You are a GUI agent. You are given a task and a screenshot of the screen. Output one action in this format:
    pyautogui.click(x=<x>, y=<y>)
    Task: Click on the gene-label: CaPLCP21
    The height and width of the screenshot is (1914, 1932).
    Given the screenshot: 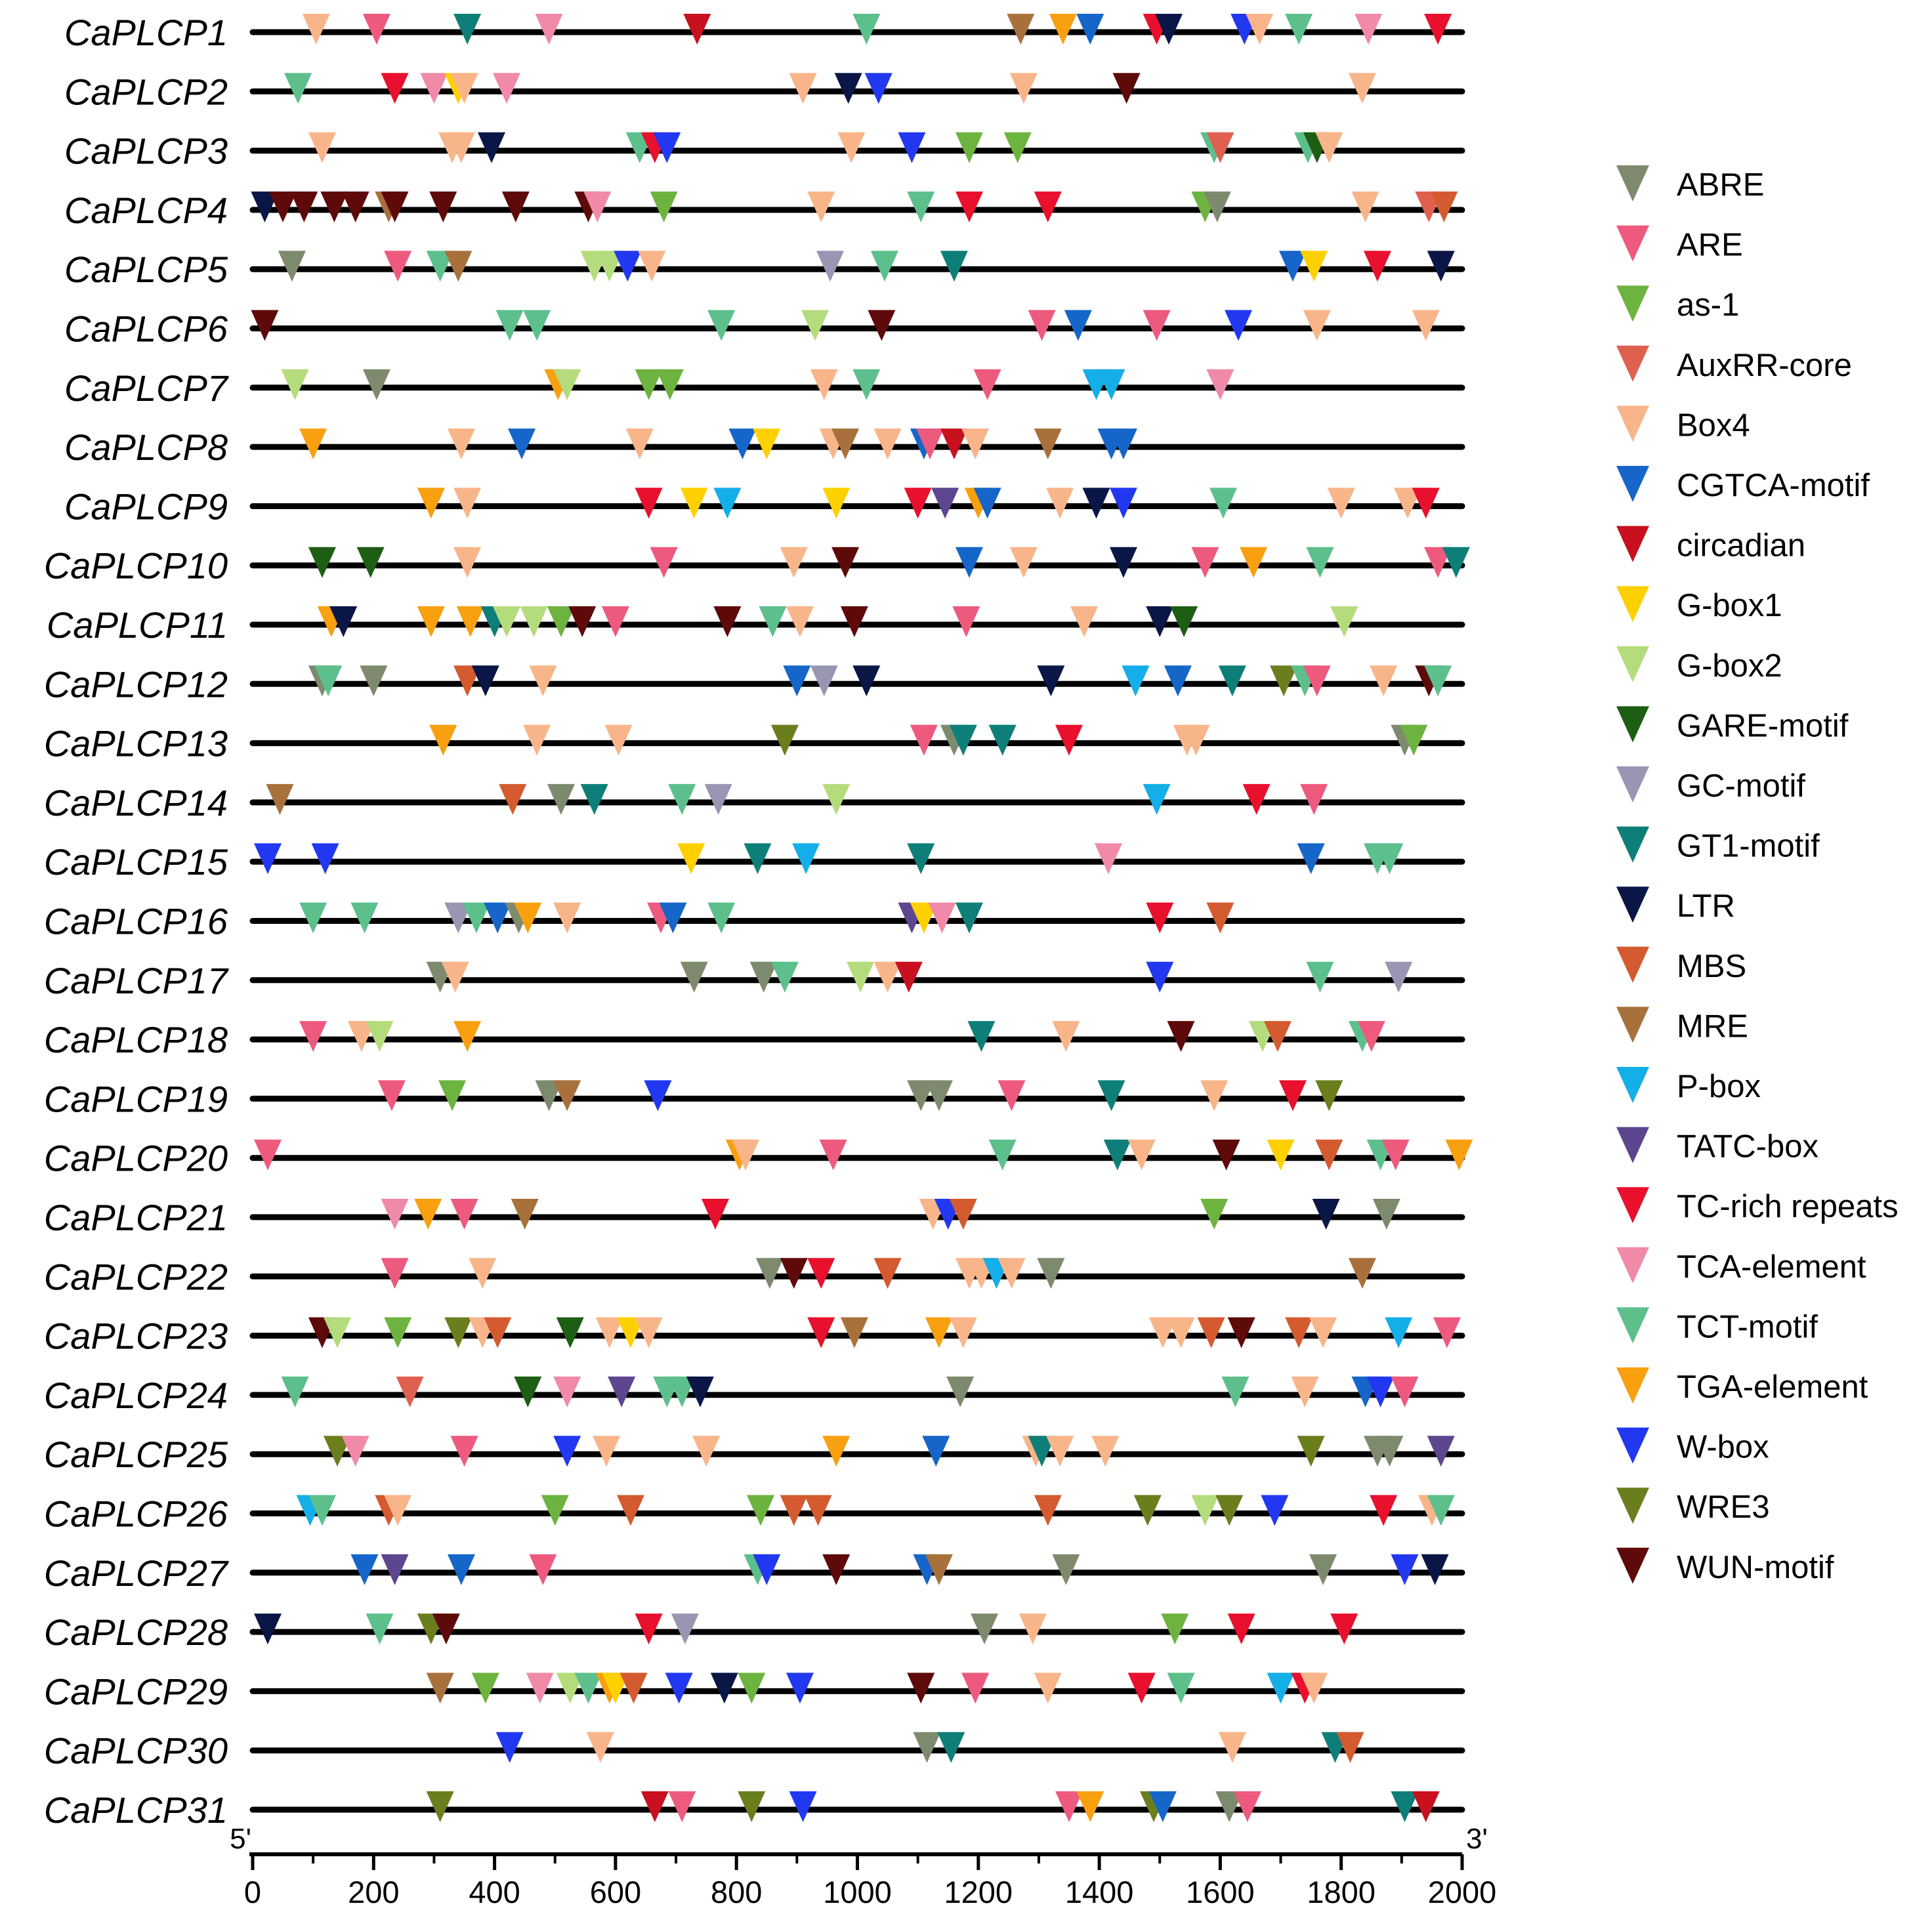 What is the action you would take?
    pyautogui.click(x=136, y=1217)
    